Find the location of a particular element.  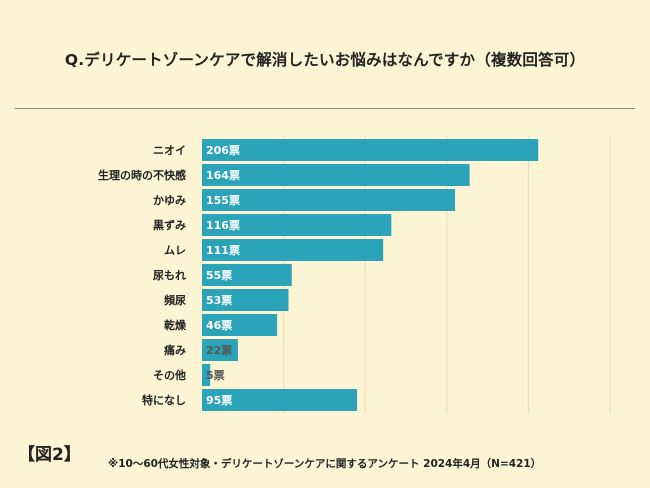

data-label: 46票 is located at coordinates (219, 325).